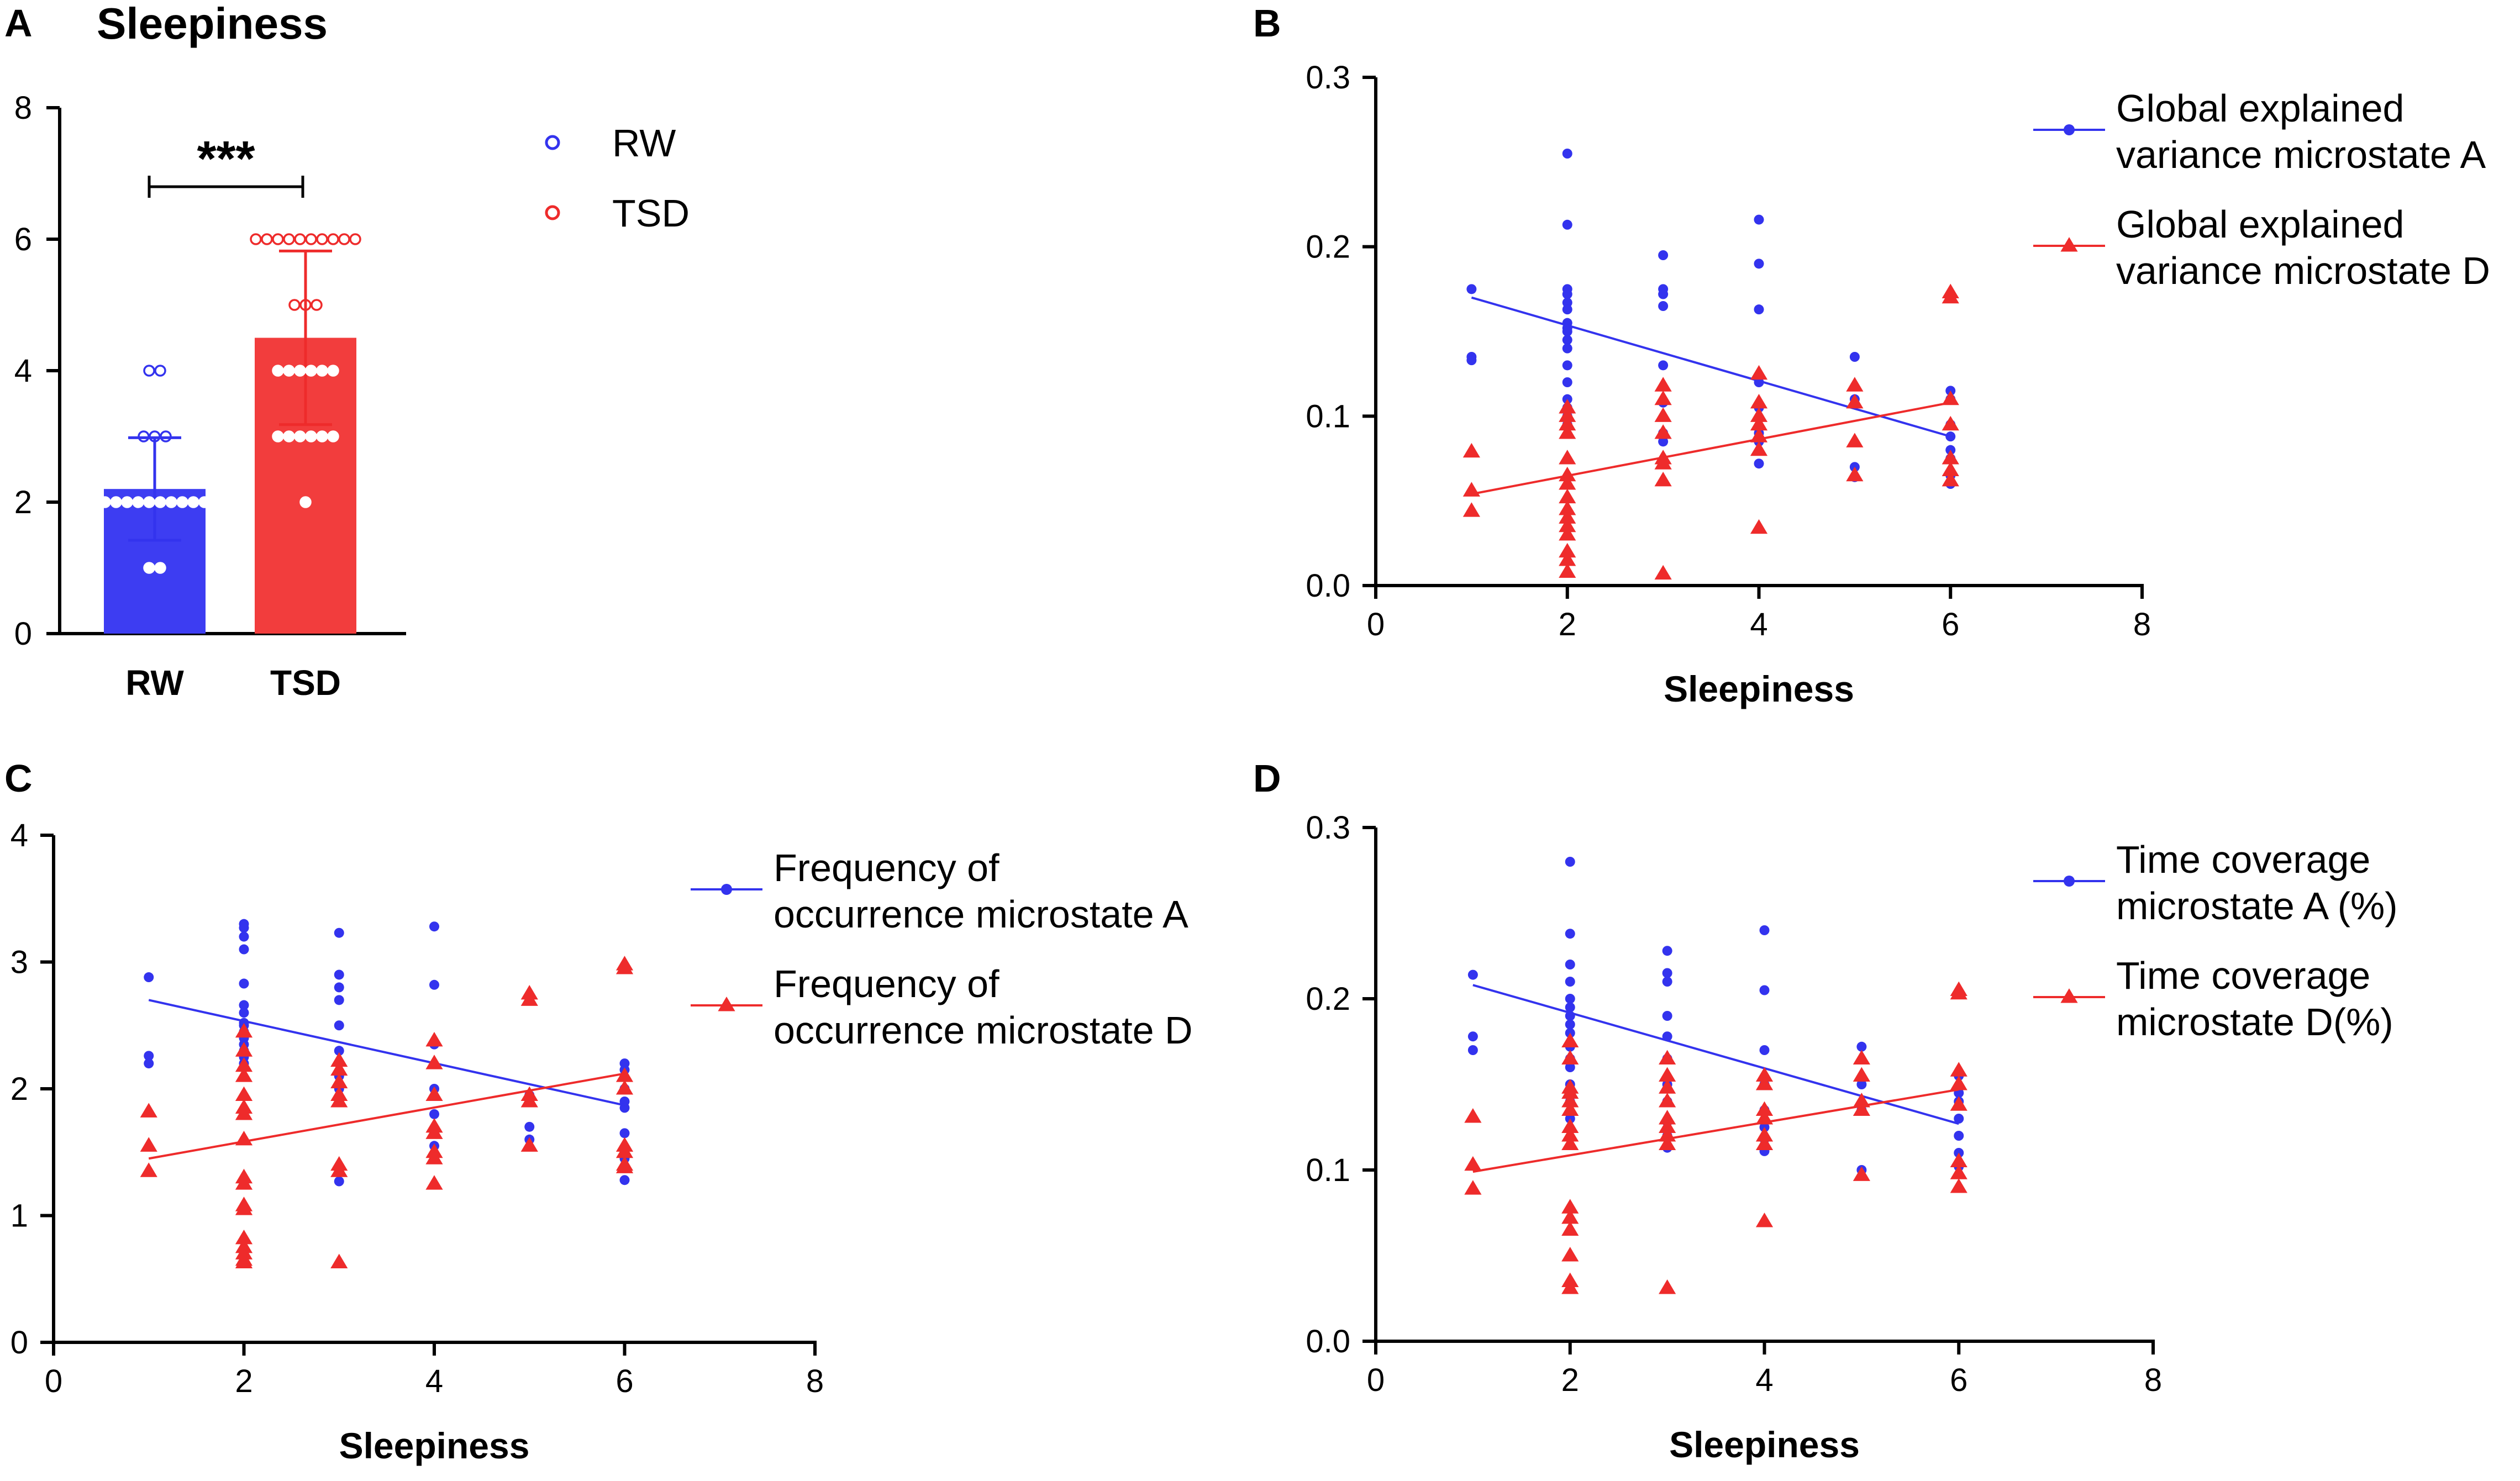 The image size is (2520, 1481). What do you see at coordinates (1711, 319) in the screenshot?
I see `series-microstate-a` at bounding box center [1711, 319].